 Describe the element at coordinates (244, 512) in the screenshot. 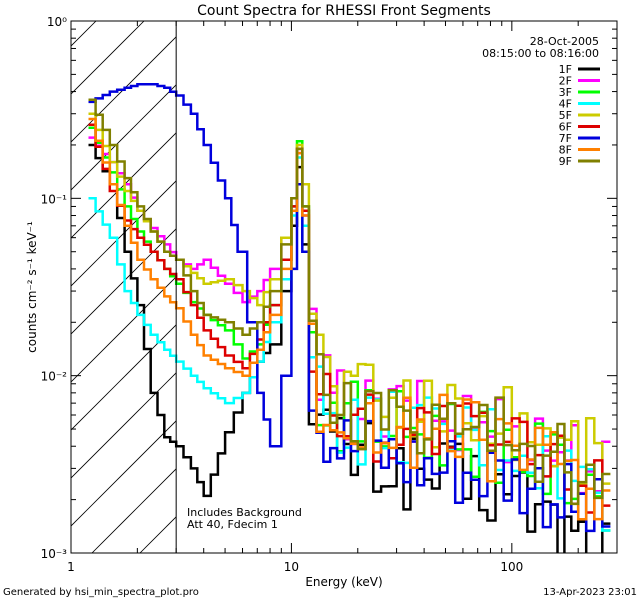

I see `annotation-background: Includes Background` at that location.